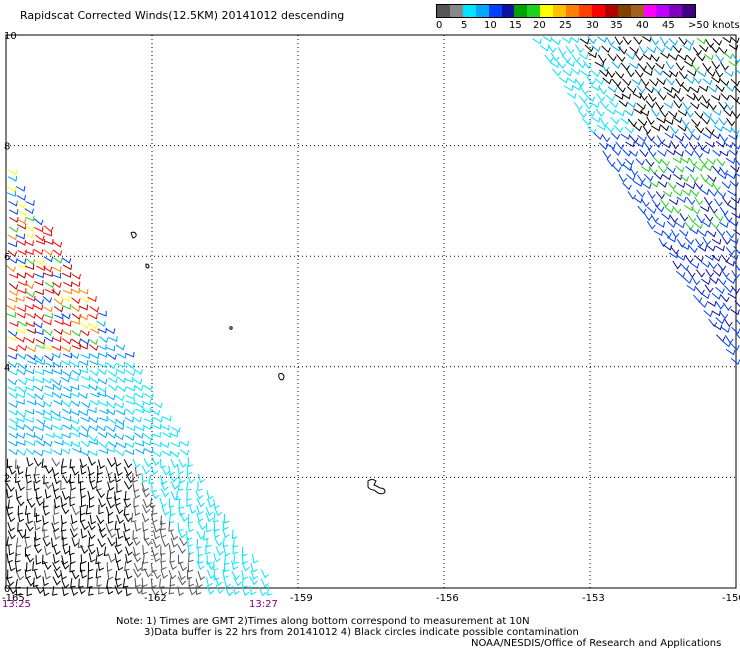  What do you see at coordinates (7, 478) in the screenshot?
I see `latitude-label: 2` at bounding box center [7, 478].